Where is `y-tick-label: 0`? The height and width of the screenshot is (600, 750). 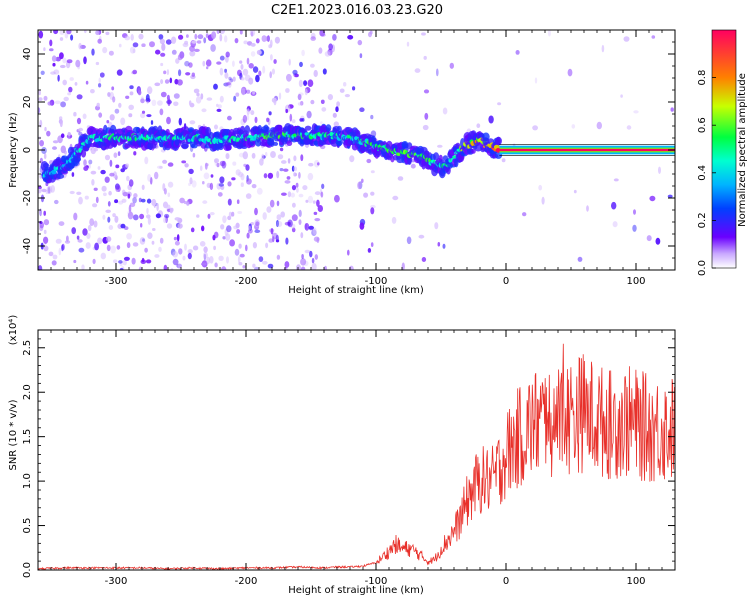
y-tick-label: 0 is located at coordinates (27, 150).